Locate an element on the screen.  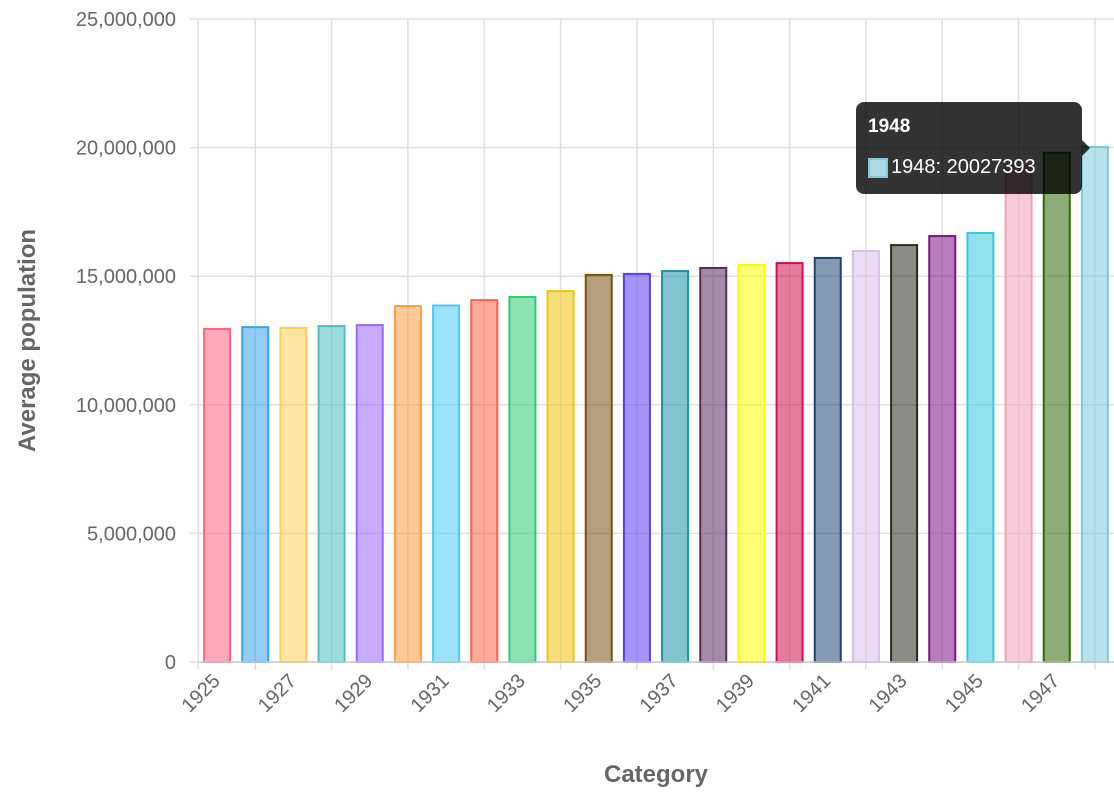
x-tick-label: 1947 is located at coordinates (1040, 693).